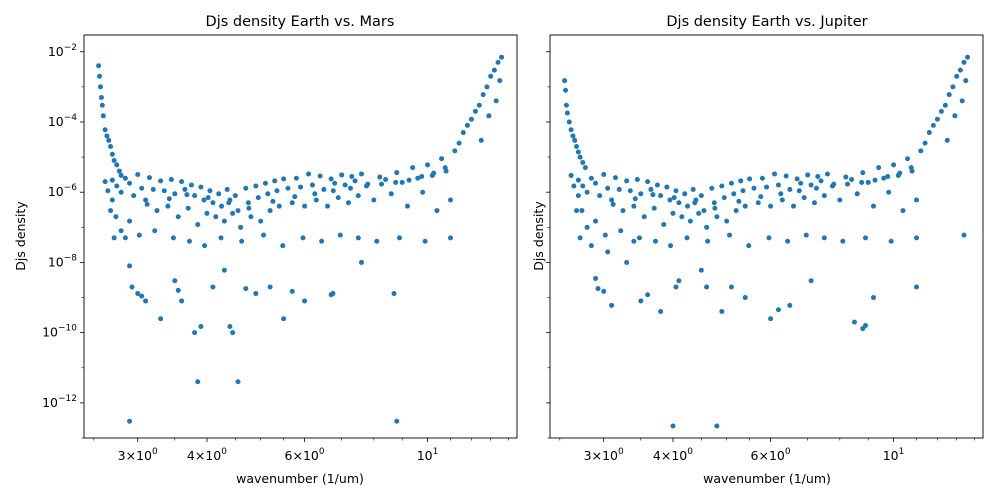 Image resolution: width=1000 pixels, height=500 pixels. Describe the element at coordinates (59, 332) in the screenshot. I see `left-y-tick-label: 10−10` at that location.